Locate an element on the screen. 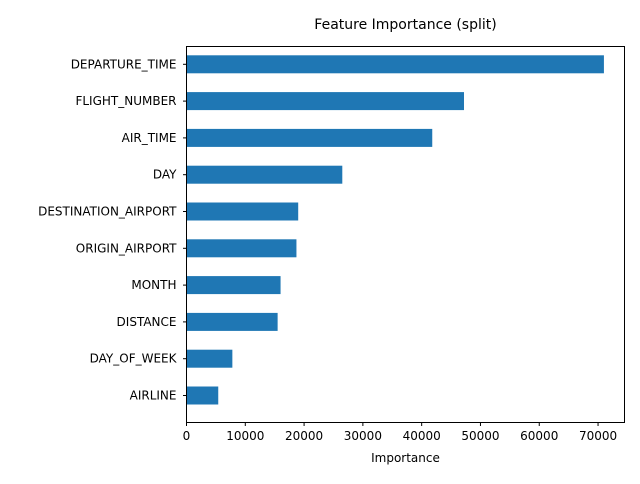  bar-airline is located at coordinates (202, 395).